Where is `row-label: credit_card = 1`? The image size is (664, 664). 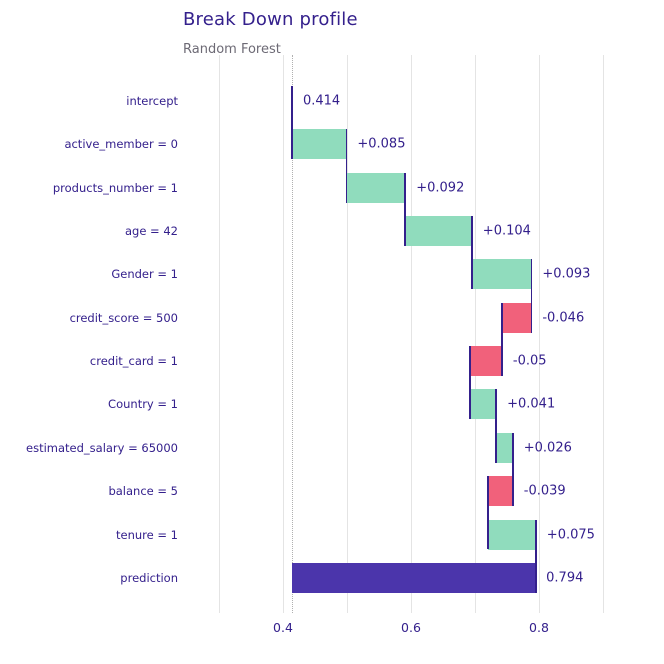 row-label: credit_card = 1 is located at coordinates (133, 361).